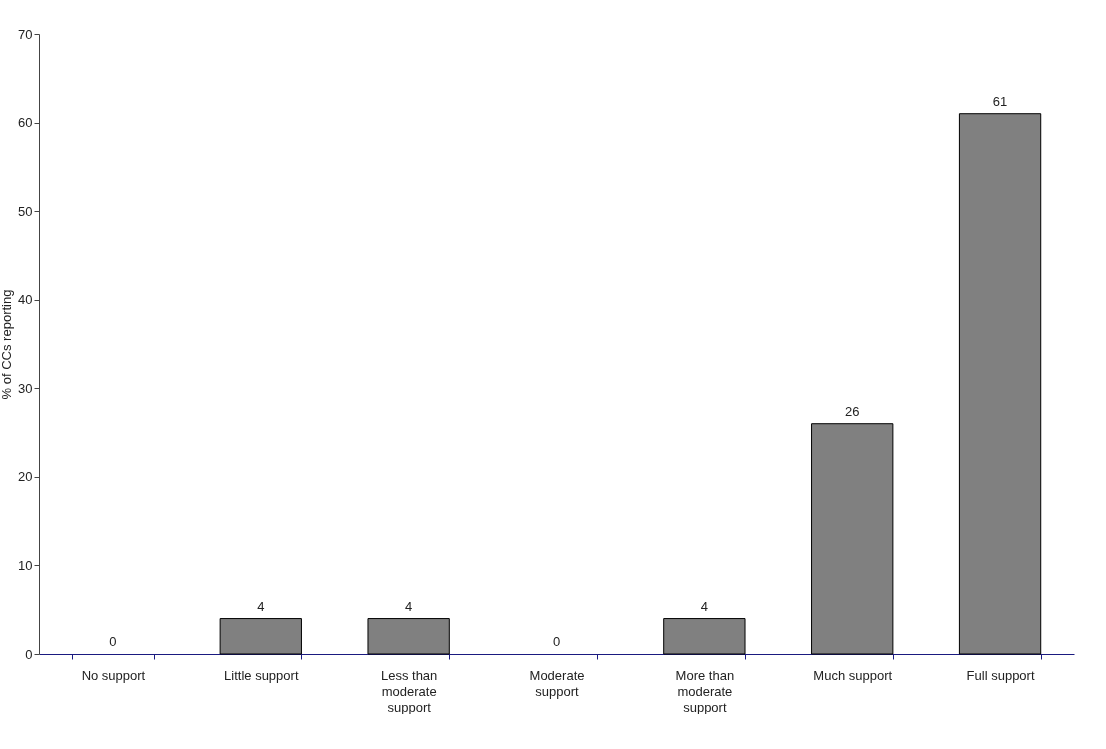  Describe the element at coordinates (1000, 675) in the screenshot. I see `x-tick-label: Full support` at that location.